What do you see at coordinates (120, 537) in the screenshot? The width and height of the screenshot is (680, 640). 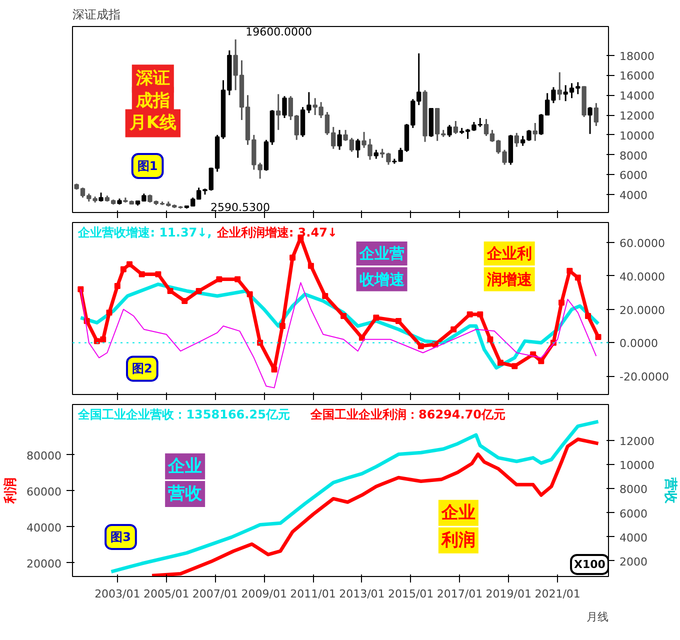 I see `annotation: 图3` at bounding box center [120, 537].